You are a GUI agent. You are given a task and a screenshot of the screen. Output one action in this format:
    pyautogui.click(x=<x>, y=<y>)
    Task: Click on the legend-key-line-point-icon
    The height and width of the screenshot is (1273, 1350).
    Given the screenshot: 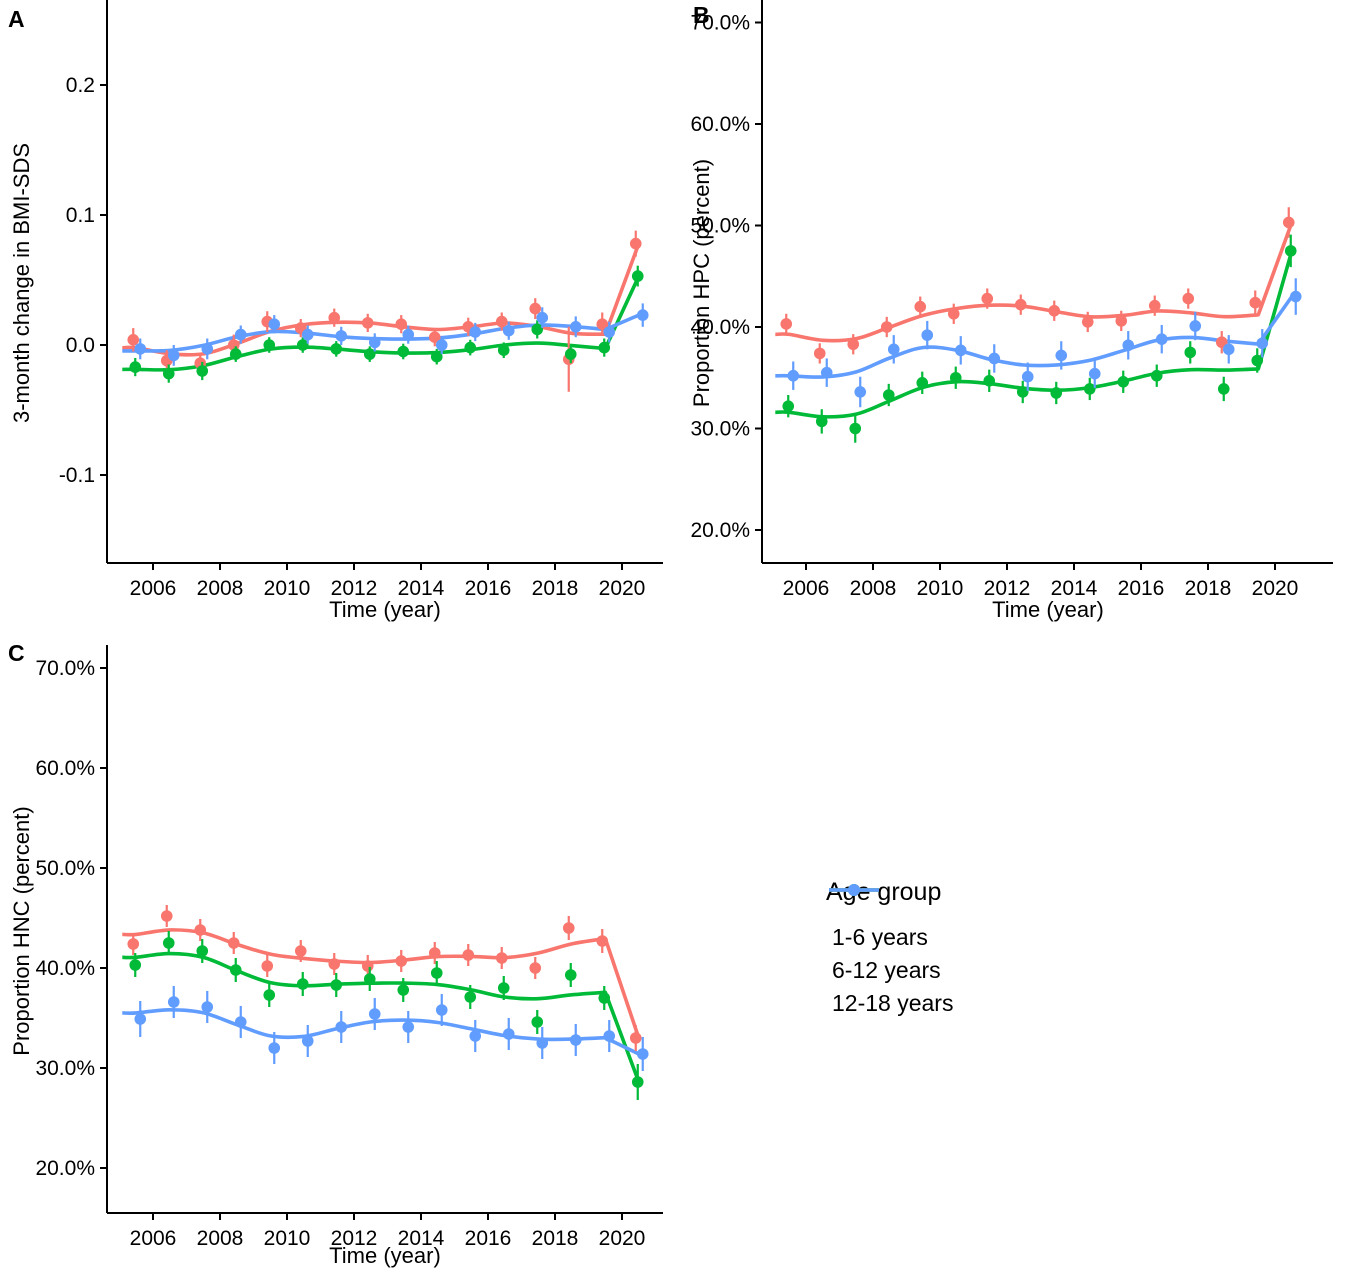 What is the action you would take?
    pyautogui.click(x=854, y=890)
    